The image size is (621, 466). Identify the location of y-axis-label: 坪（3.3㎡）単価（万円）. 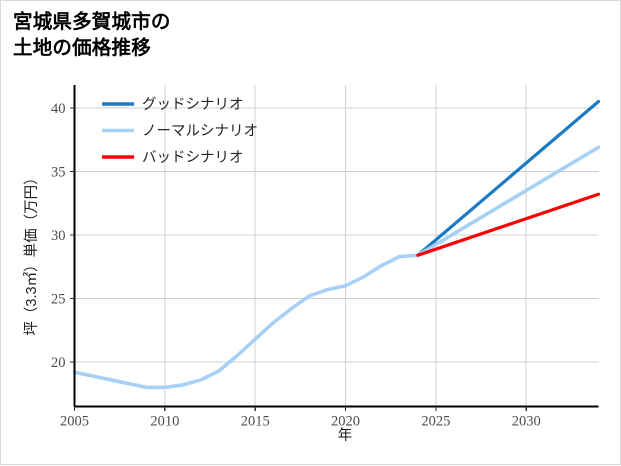
(31, 252).